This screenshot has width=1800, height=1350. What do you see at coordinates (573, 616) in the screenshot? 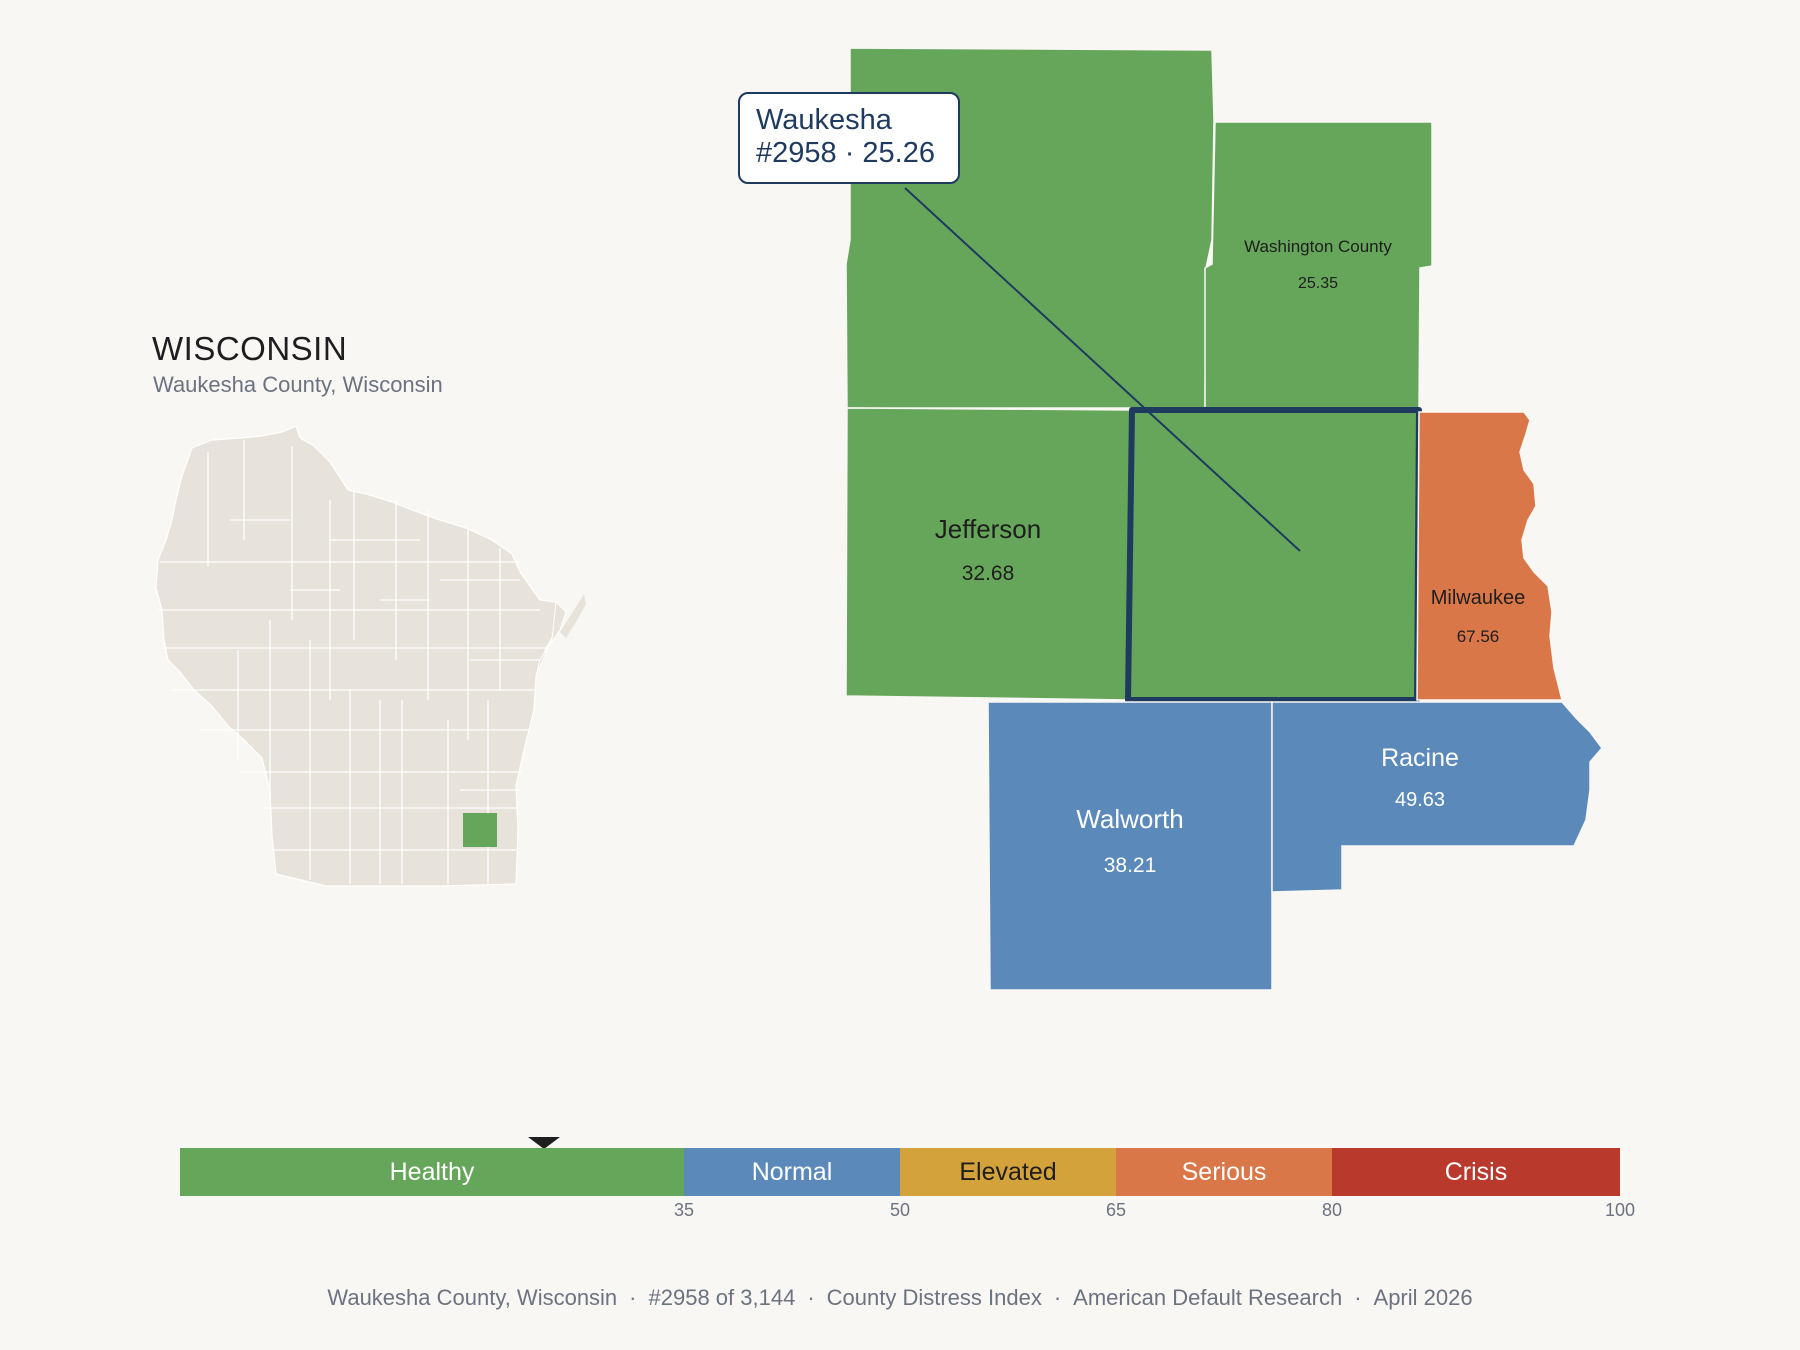
I see `peninsula-tip` at bounding box center [573, 616].